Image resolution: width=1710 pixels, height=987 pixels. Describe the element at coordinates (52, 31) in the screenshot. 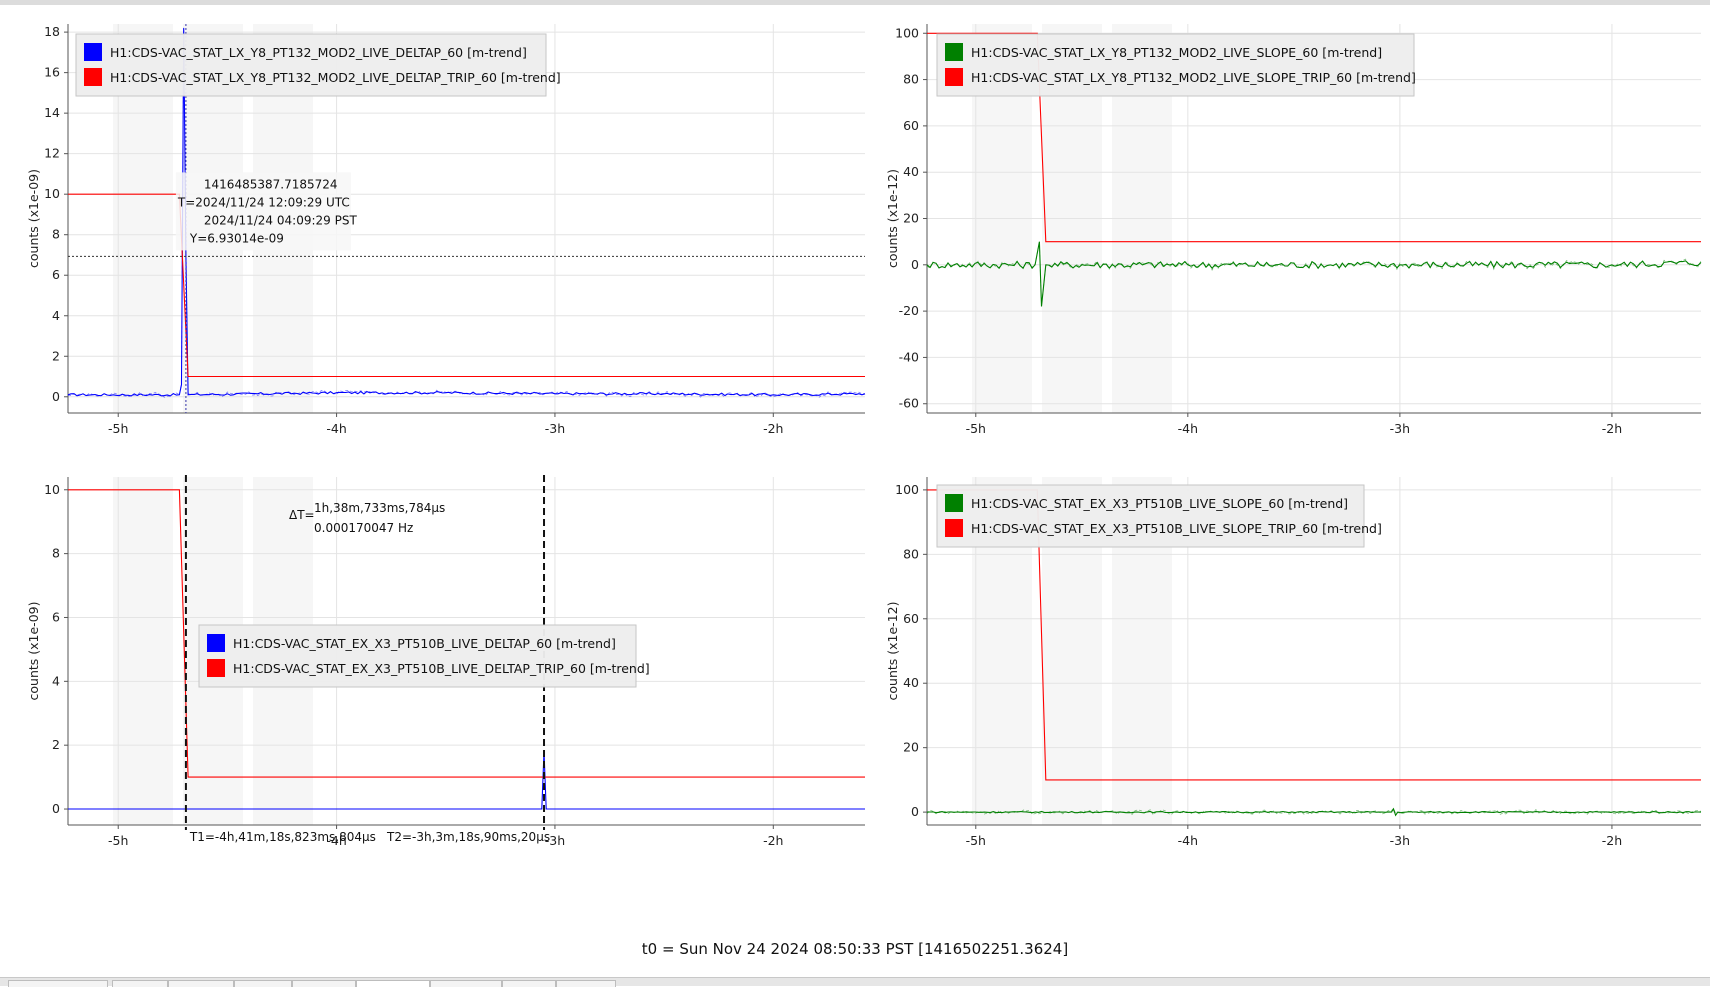

I see `y-tick-label: 18` at that location.